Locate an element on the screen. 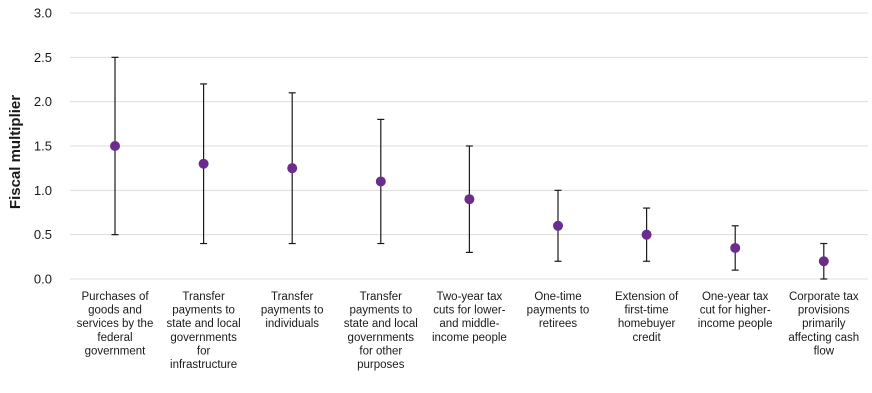  x-tick-label-line: goods and is located at coordinates (115, 311).